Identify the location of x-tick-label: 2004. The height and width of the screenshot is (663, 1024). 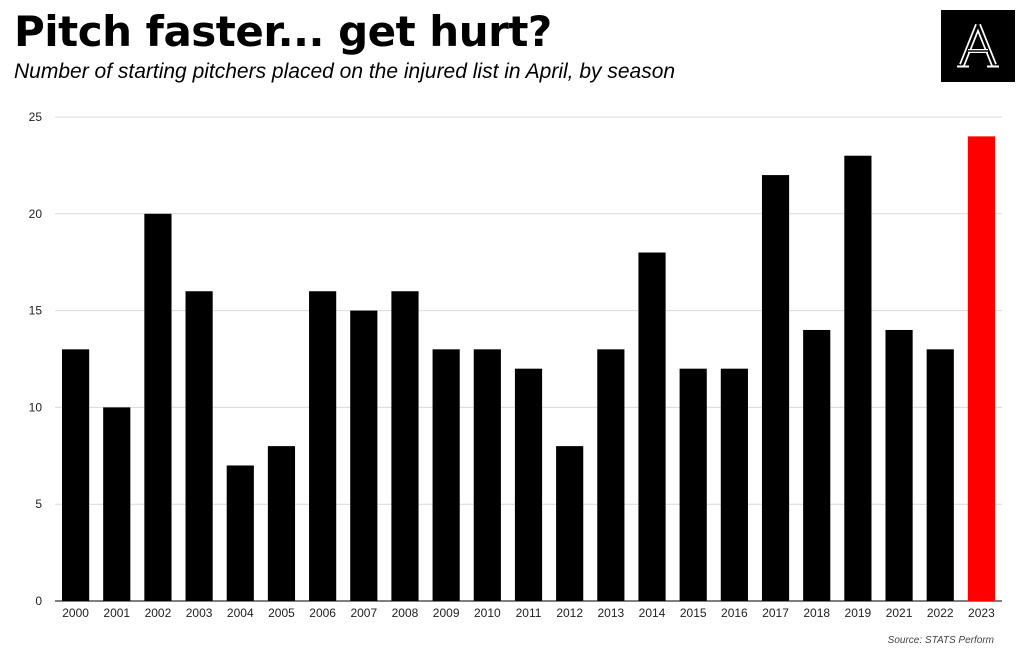
(240, 613).